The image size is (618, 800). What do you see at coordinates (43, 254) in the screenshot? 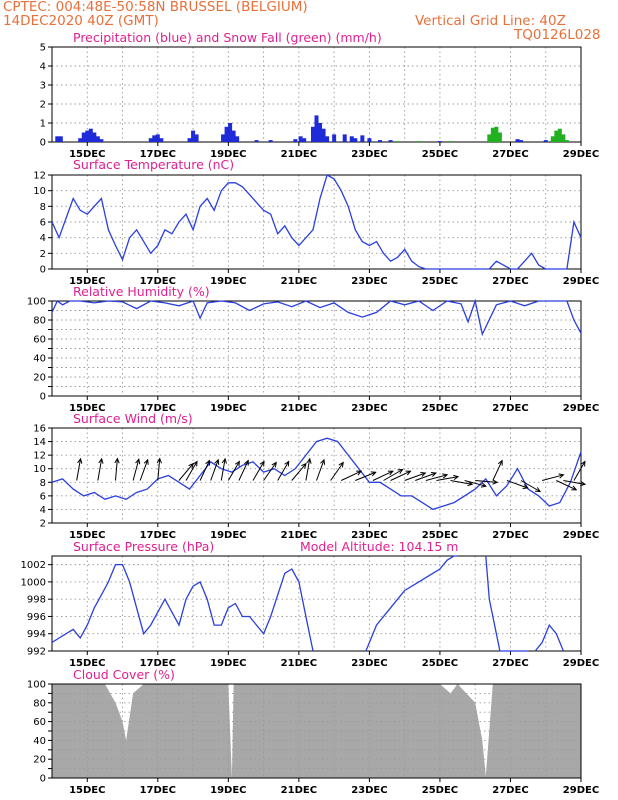
I see `temp-y-tick-label: 2` at bounding box center [43, 254].